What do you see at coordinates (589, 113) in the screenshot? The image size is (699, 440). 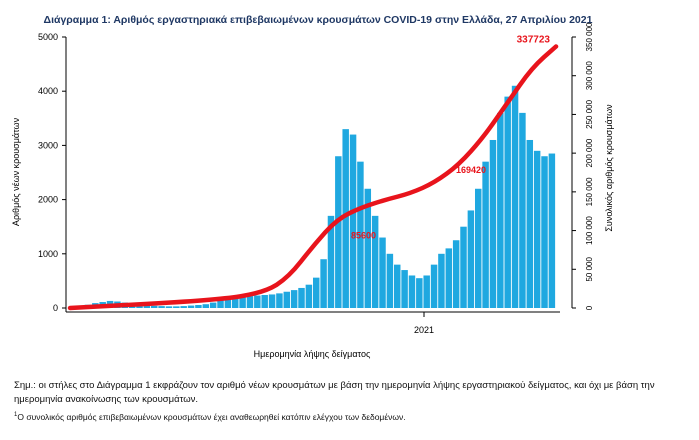 I see `right-tick-label: 250 000` at bounding box center [589, 113].